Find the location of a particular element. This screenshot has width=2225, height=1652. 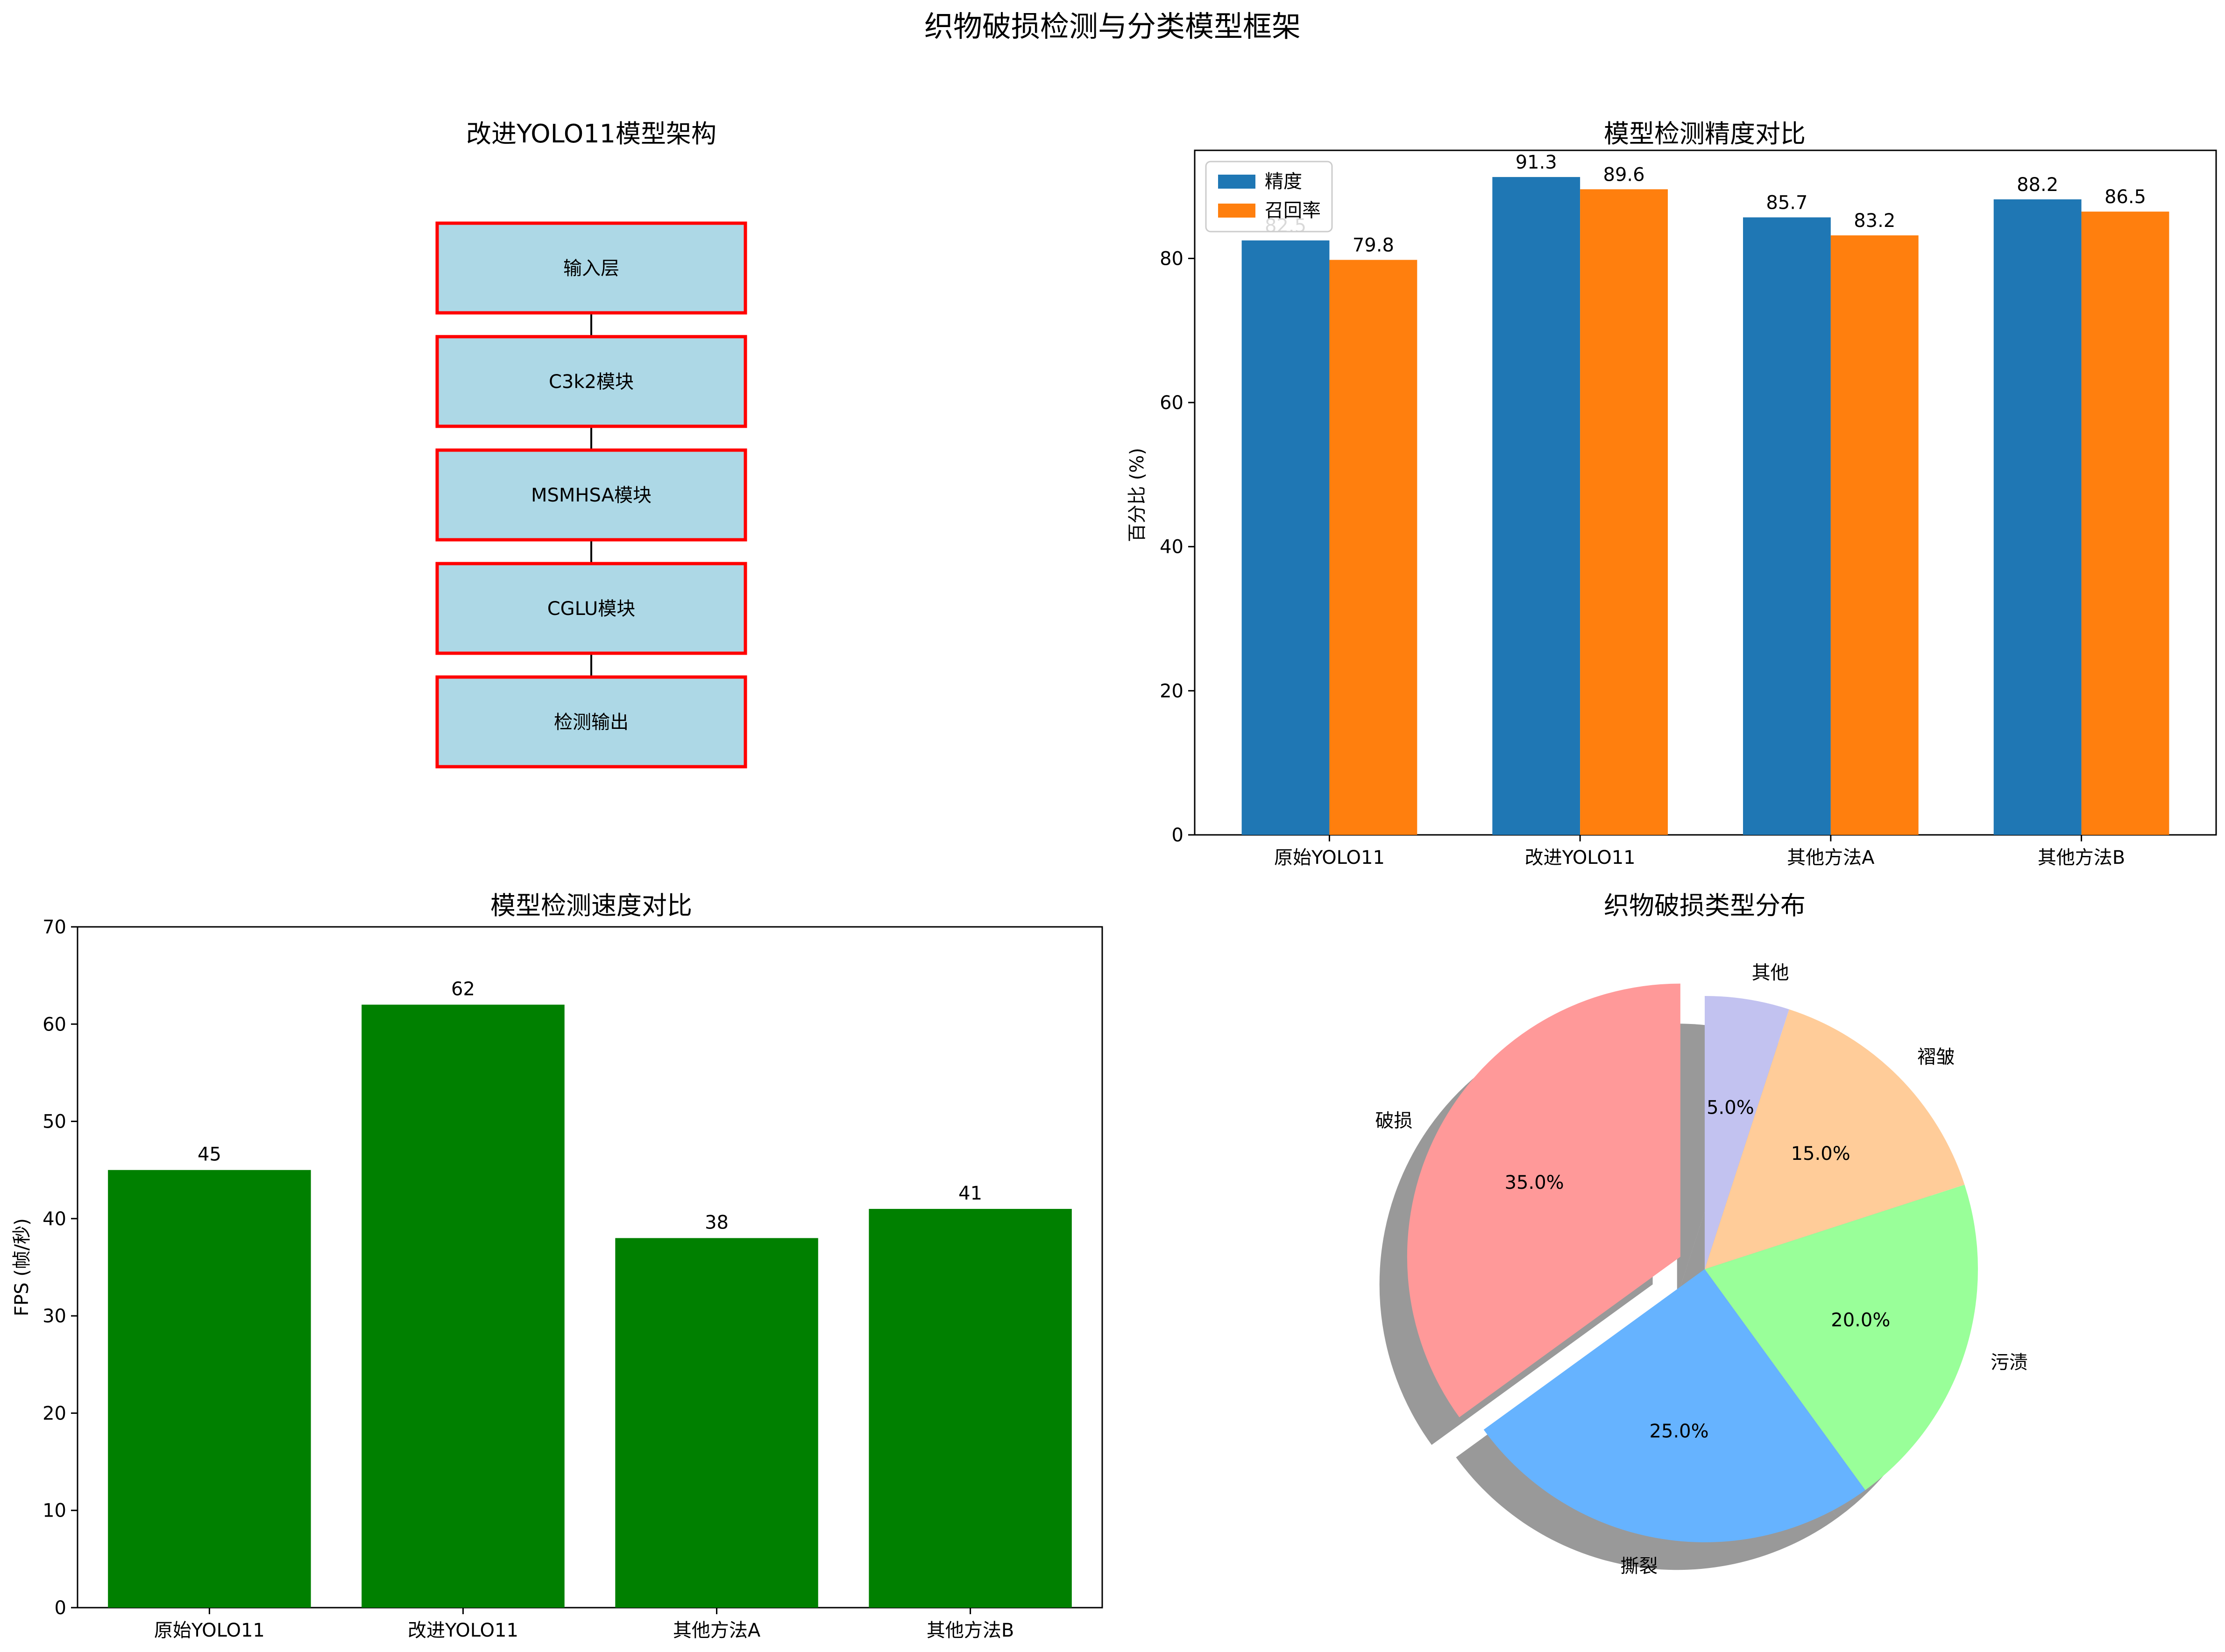

speed-xtick-label: 其他方法A is located at coordinates (717, 1630).